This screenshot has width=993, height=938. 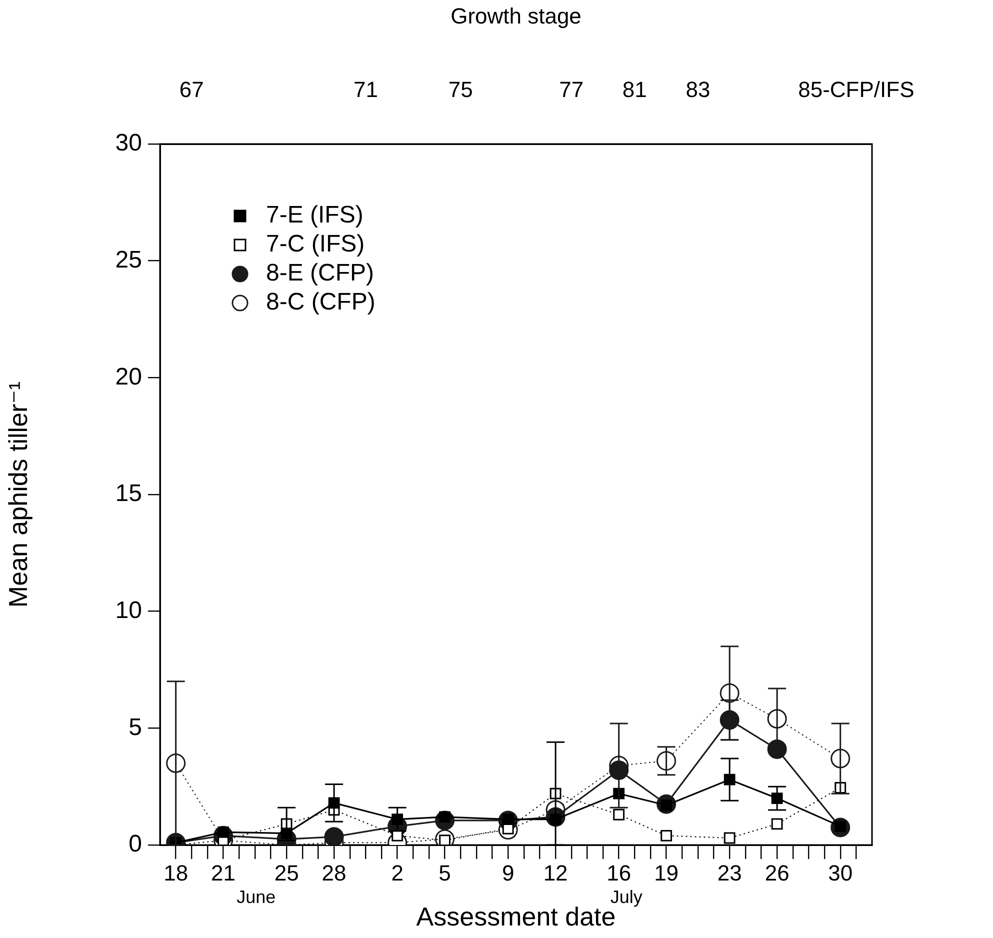 I want to click on y-tick-label: 0, so click(x=135, y=844).